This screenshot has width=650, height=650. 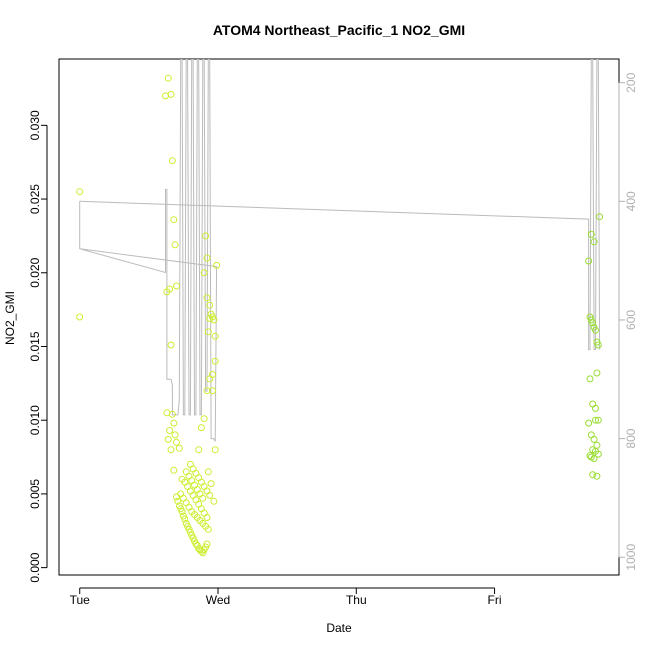 I want to click on chart-title: ATOM4 Northeast_Pacific_1 NO2_GMI, so click(x=339, y=30).